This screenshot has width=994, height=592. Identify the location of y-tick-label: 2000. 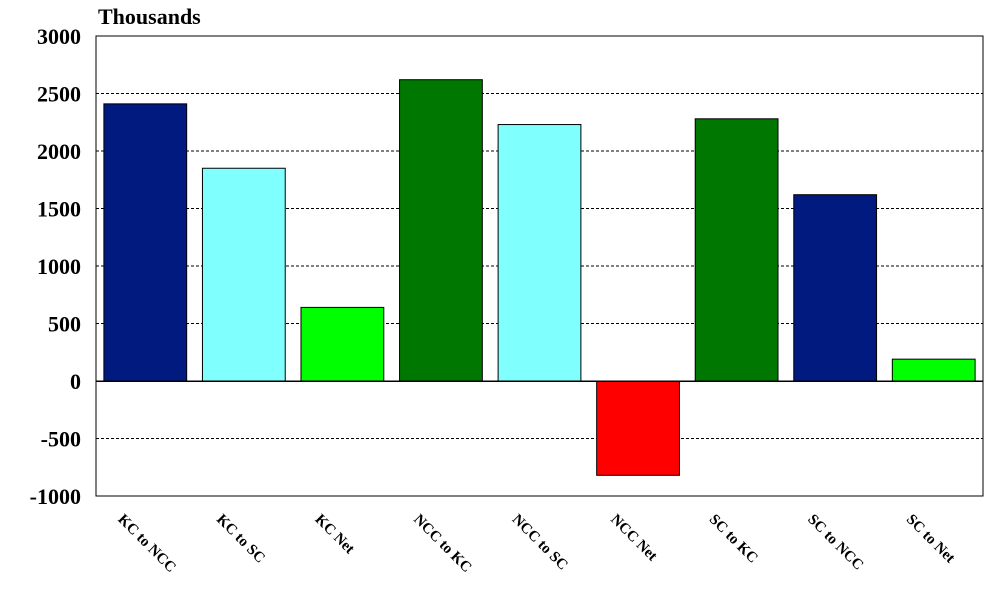
(59, 151).